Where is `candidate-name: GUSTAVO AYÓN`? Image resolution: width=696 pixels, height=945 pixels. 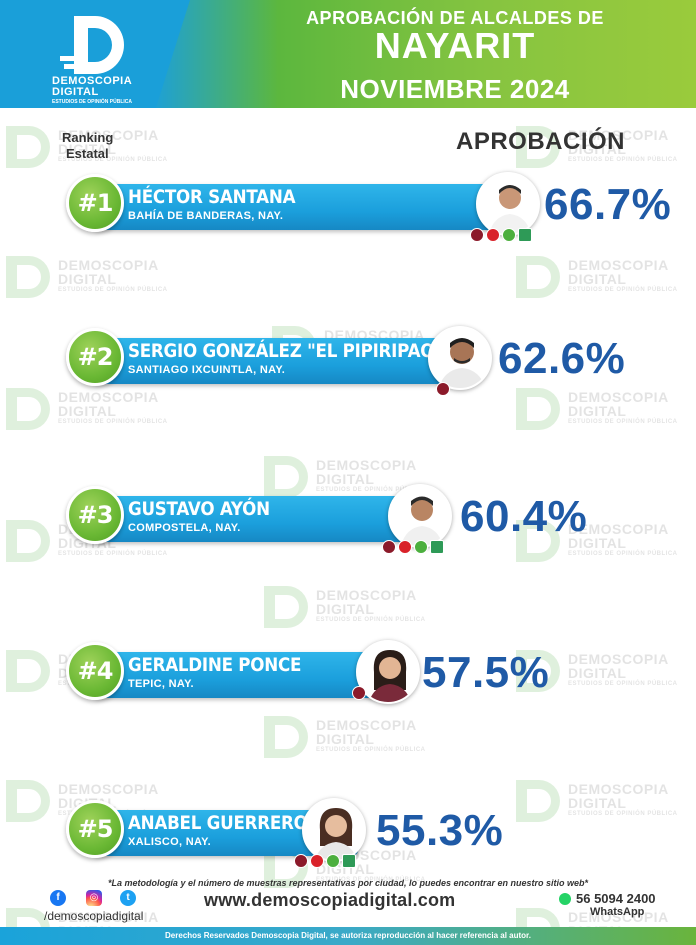
candidate-name: GUSTAVO AYÓN is located at coordinates (199, 509).